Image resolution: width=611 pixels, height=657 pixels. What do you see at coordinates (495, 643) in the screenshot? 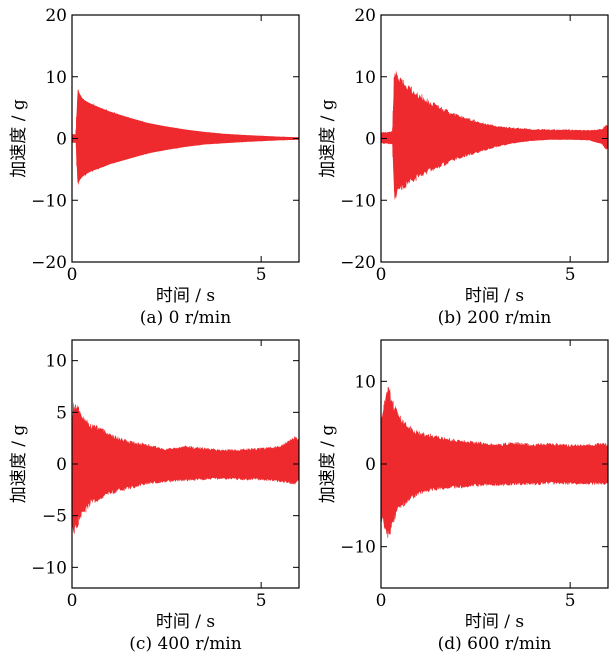
I see `subplot-caption: (d) 600 r/min` at bounding box center [495, 643].